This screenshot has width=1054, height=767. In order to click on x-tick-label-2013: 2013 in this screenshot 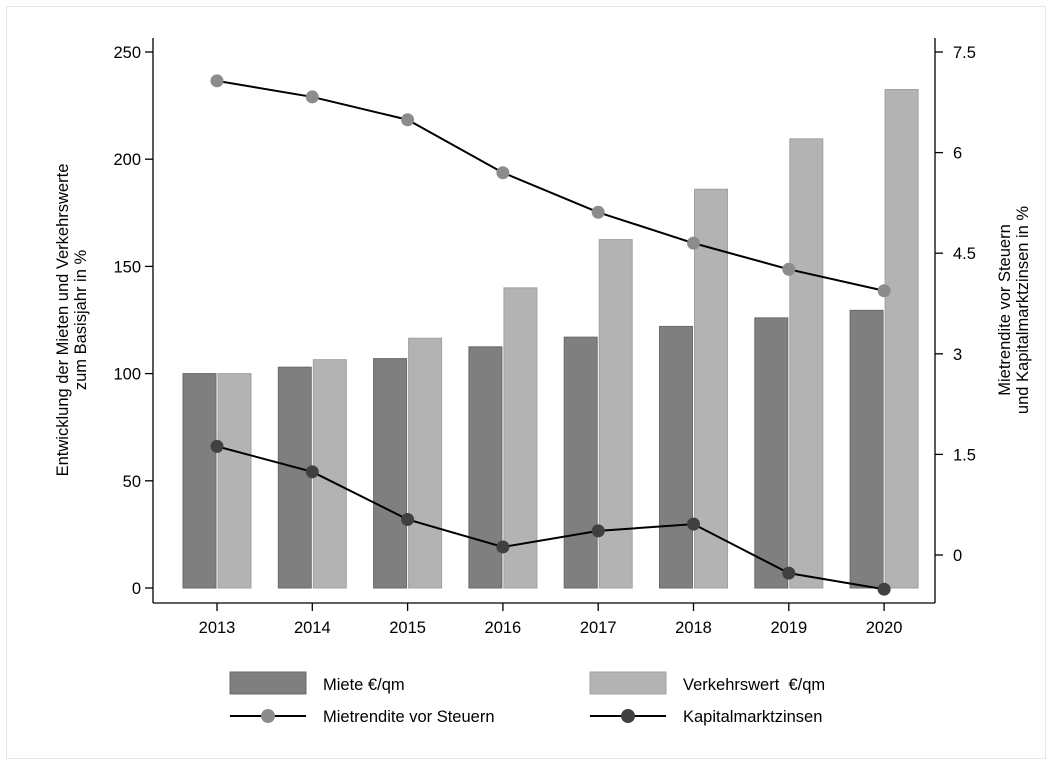, I will do `click(217, 628)`.